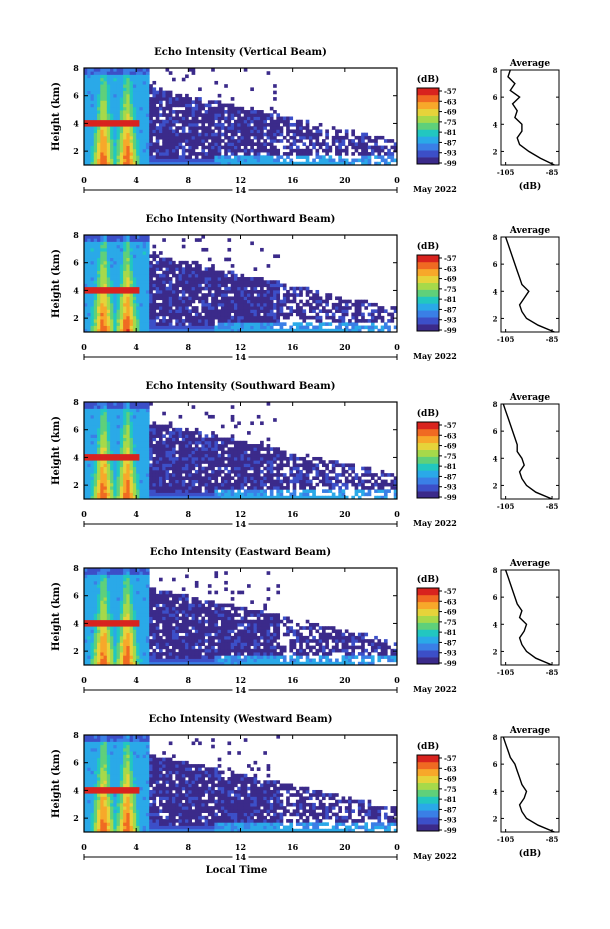  Describe the element at coordinates (428, 246) in the screenshot. I see `colorbar-unit: (dB)` at that location.